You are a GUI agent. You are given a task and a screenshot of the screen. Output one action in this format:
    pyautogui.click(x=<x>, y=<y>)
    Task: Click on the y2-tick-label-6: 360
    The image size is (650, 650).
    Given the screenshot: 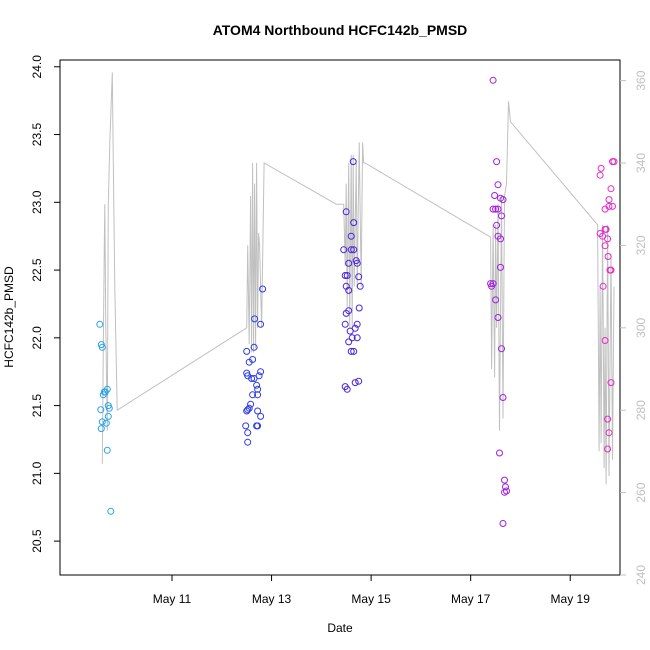 What is the action you would take?
    pyautogui.click(x=641, y=80)
    